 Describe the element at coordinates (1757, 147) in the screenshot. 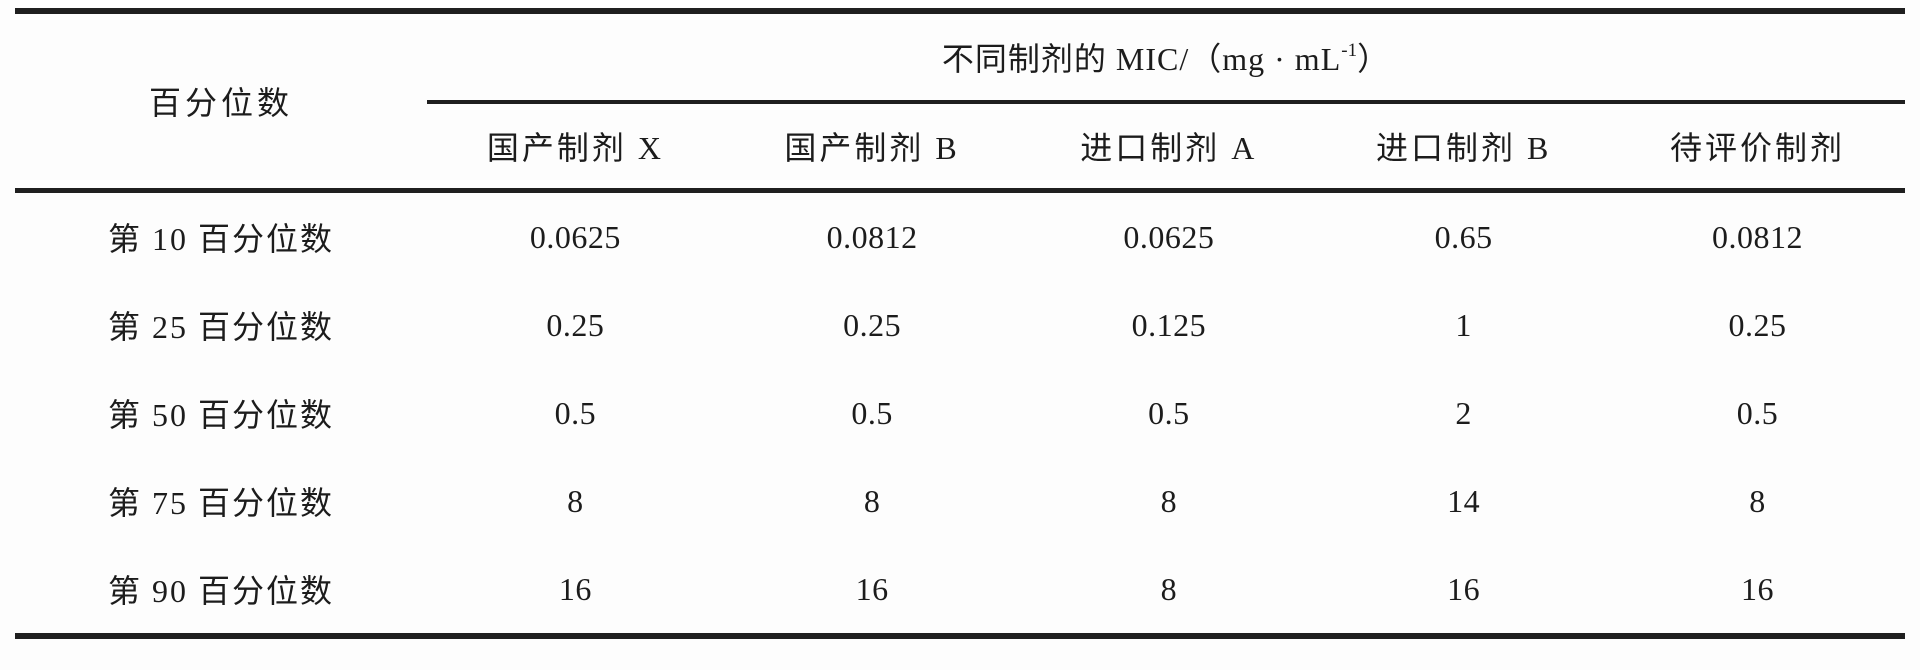

I see `column-header-to-evaluate: 待评价制剂` at that location.